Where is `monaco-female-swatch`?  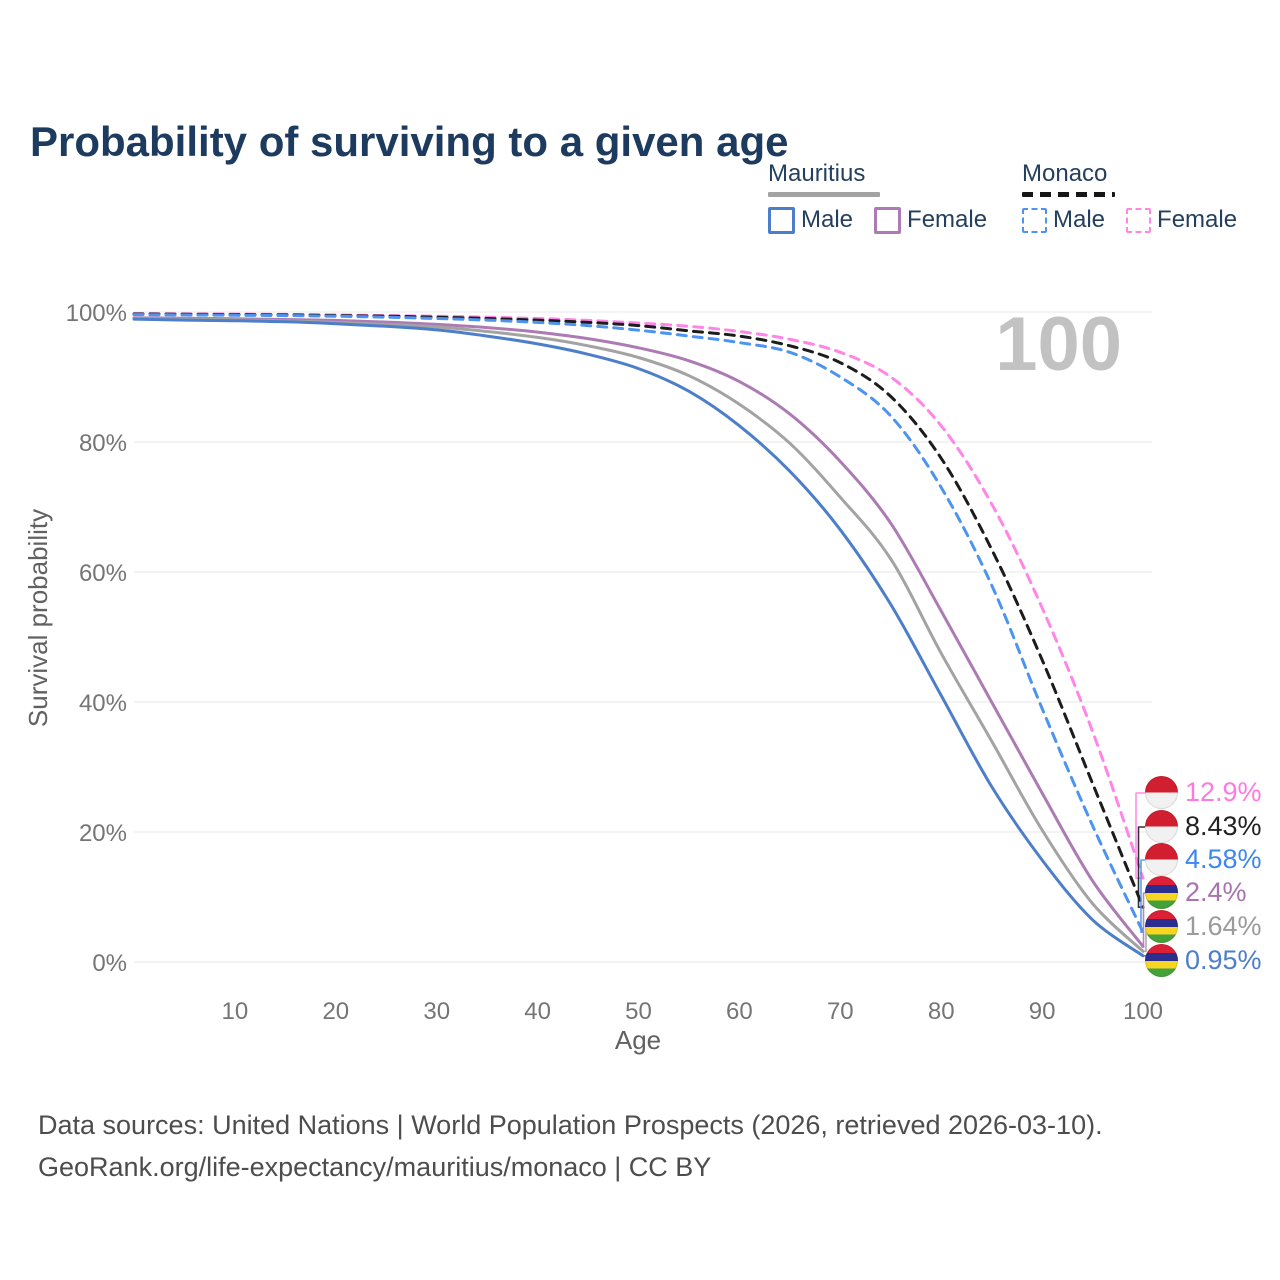 monaco-female-swatch is located at coordinates (1139, 220).